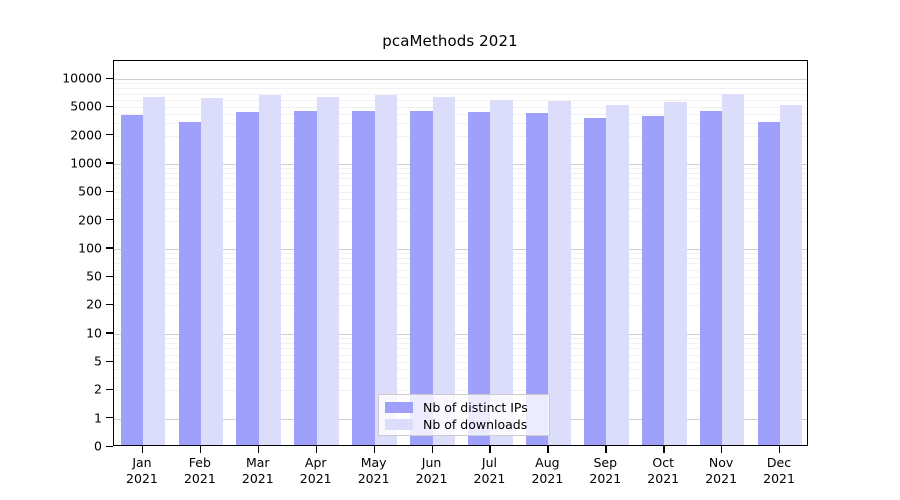  What do you see at coordinates (98, 446) in the screenshot?
I see `y-tick-label: 0` at bounding box center [98, 446].